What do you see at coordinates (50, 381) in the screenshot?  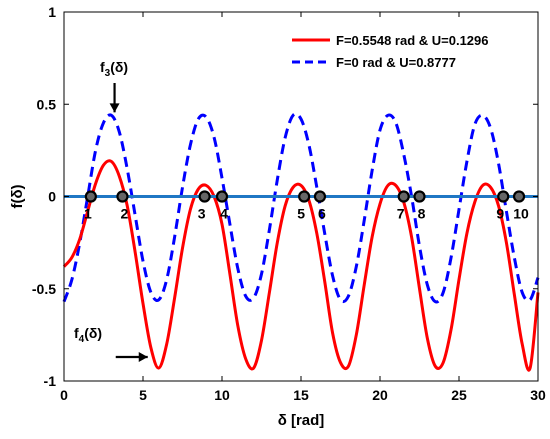 I see `y-tick-label: -1` at bounding box center [50, 381].